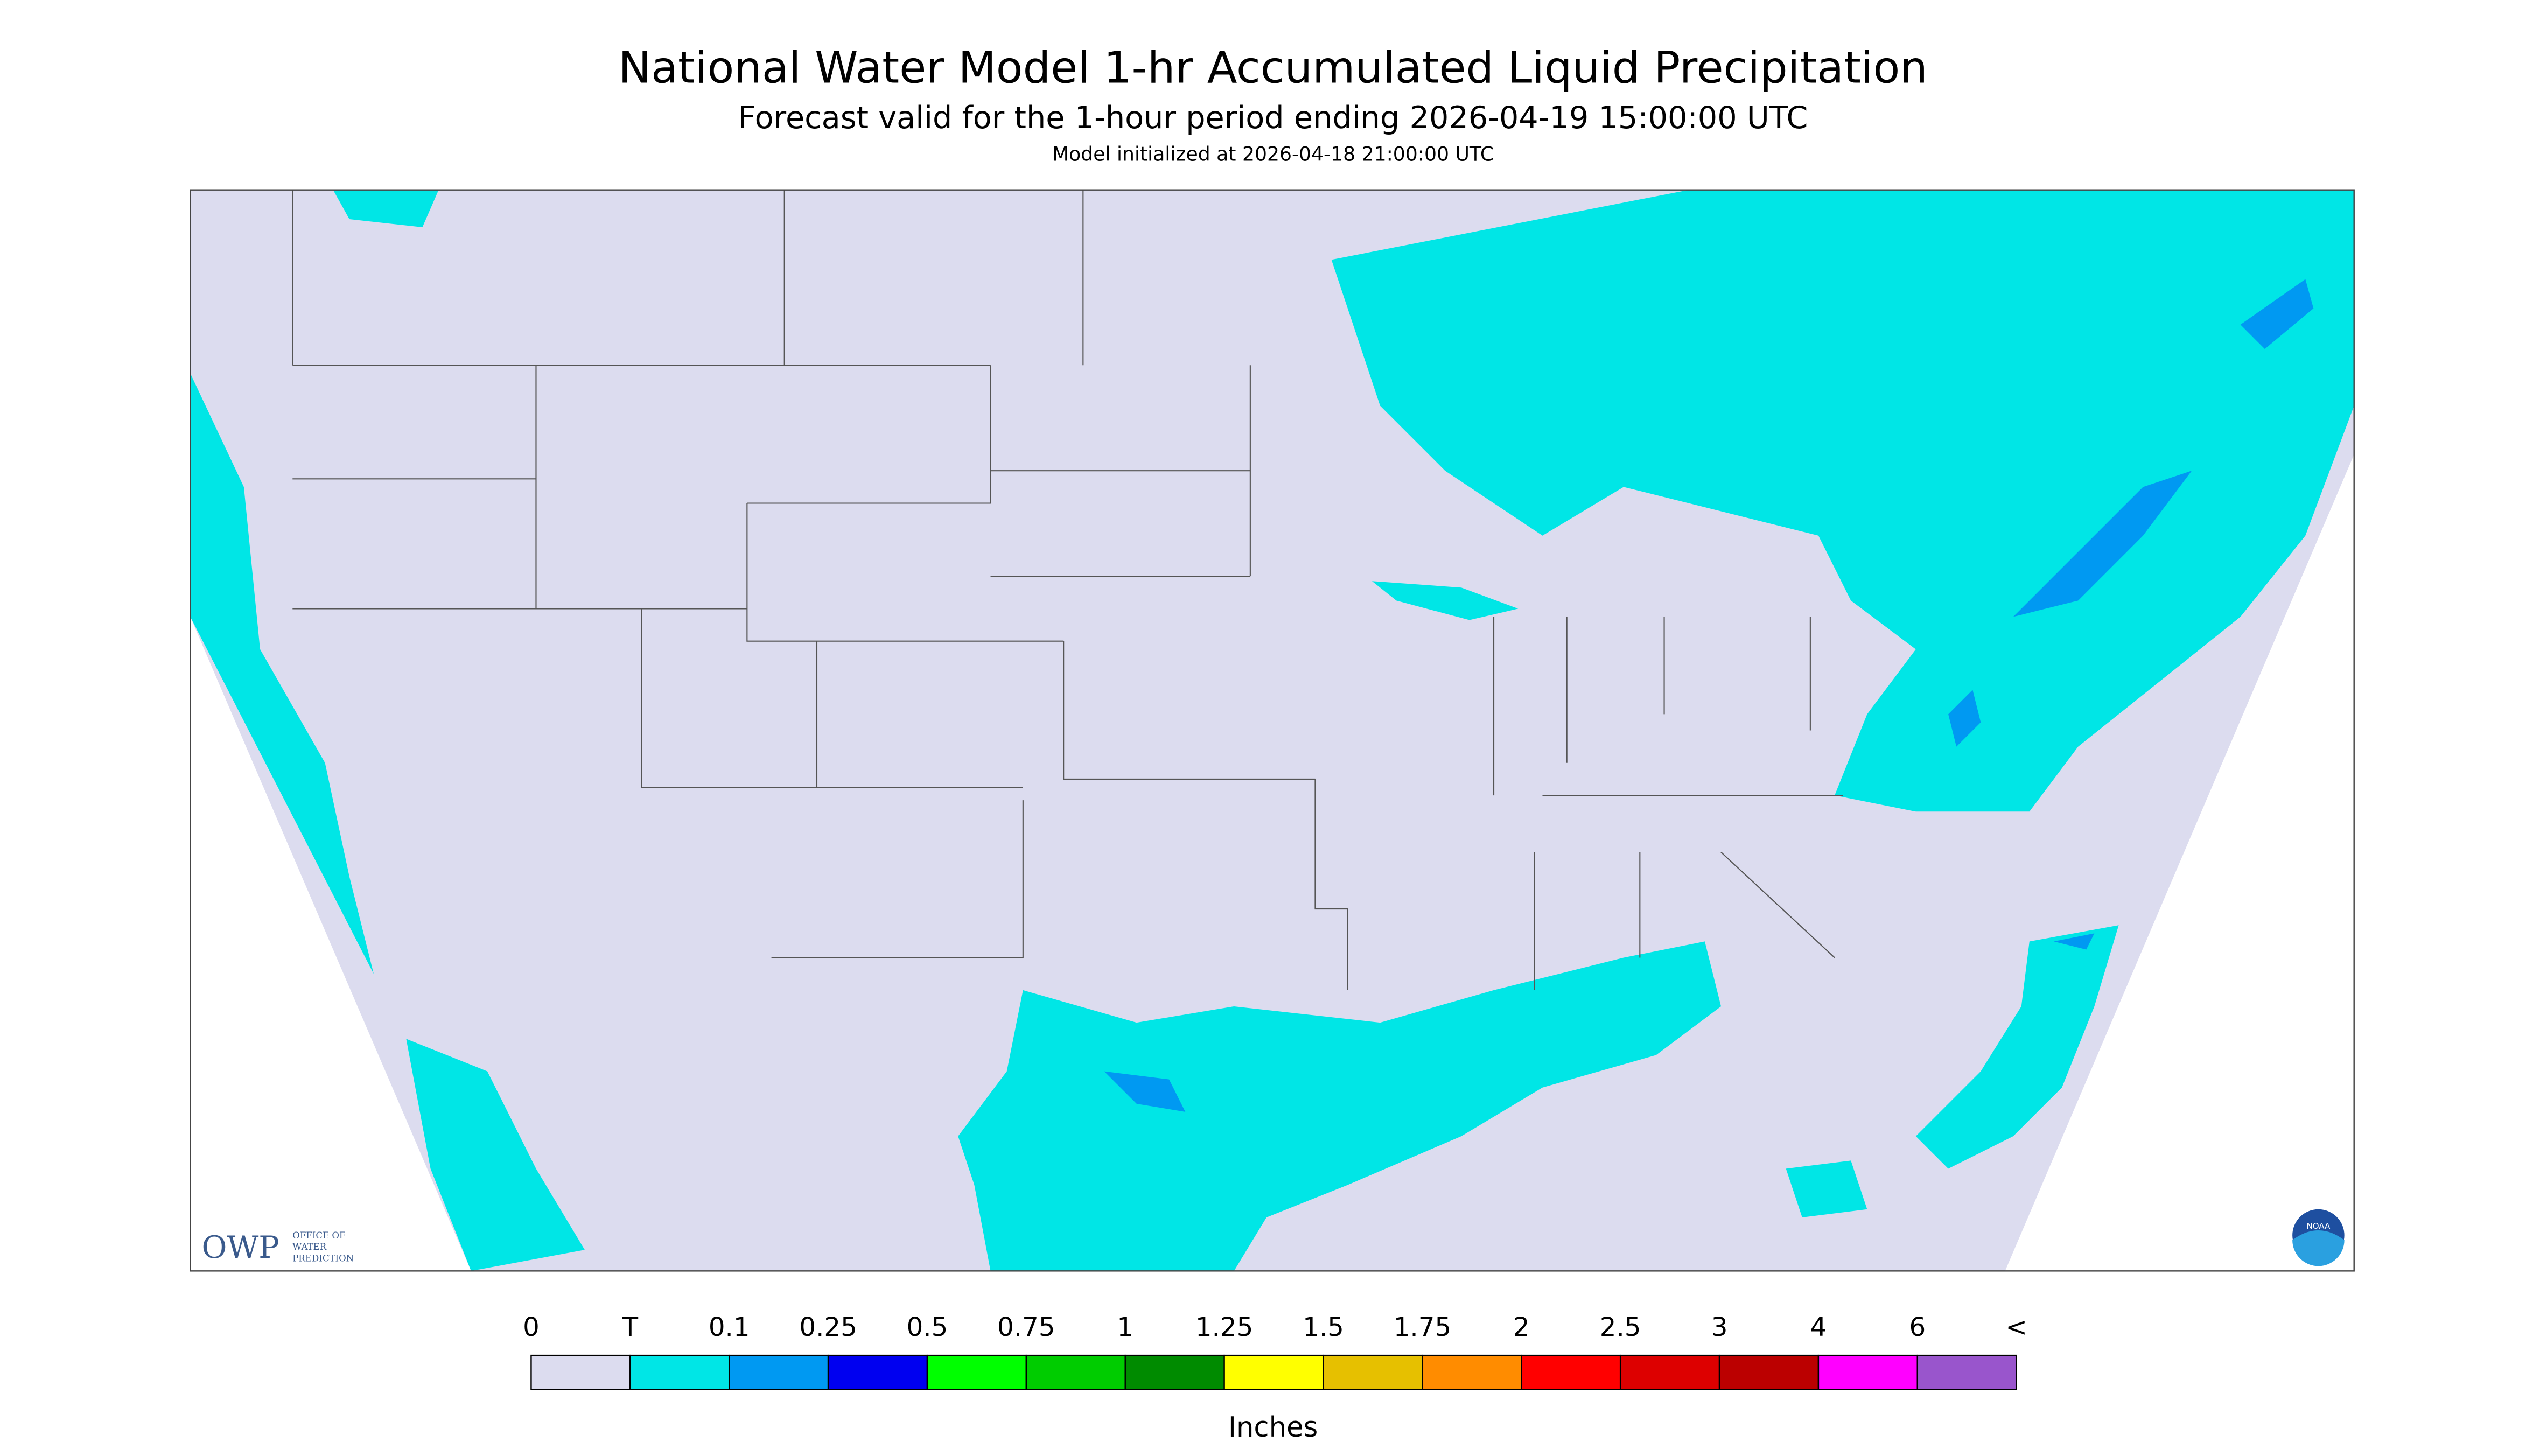 The width and height of the screenshot is (2533, 1456). Describe the element at coordinates (729, 1327) in the screenshot. I see `legend-label: 0.1` at that location.